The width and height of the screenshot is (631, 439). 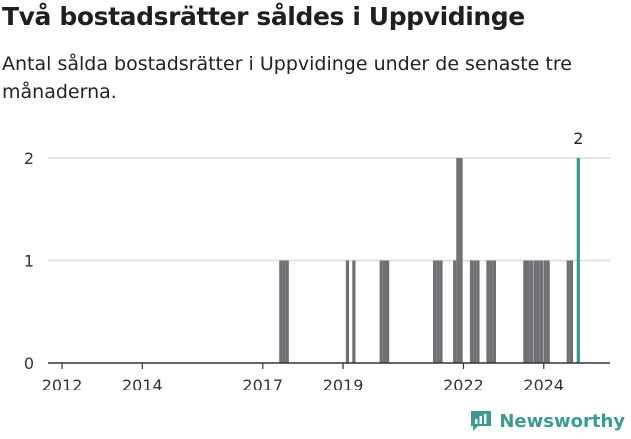 I want to click on chart-title: Två bostadsrätter såldes i Uppvidinge, so click(x=263, y=16).